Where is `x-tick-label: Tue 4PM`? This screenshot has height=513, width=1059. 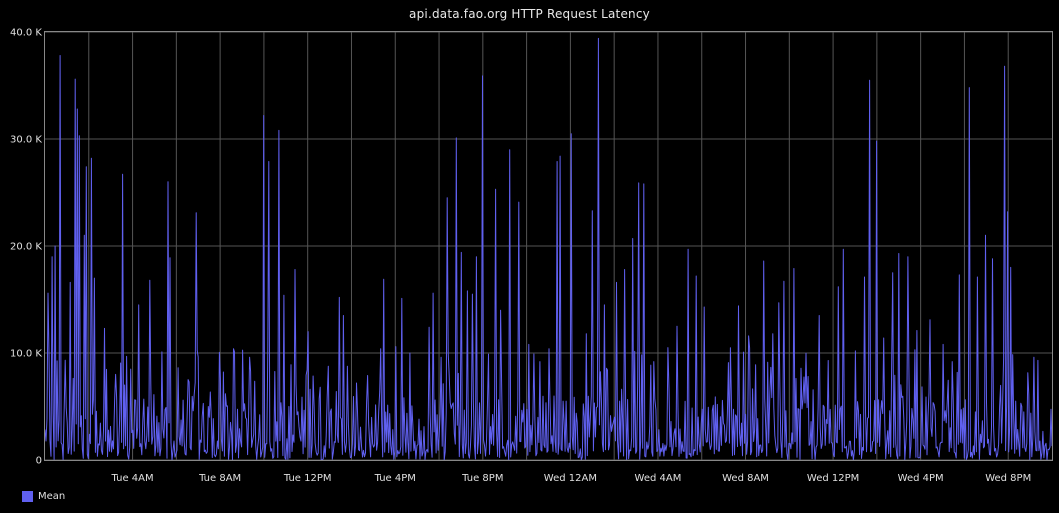
x-tick-label: Tue 4PM is located at coordinates (395, 478).